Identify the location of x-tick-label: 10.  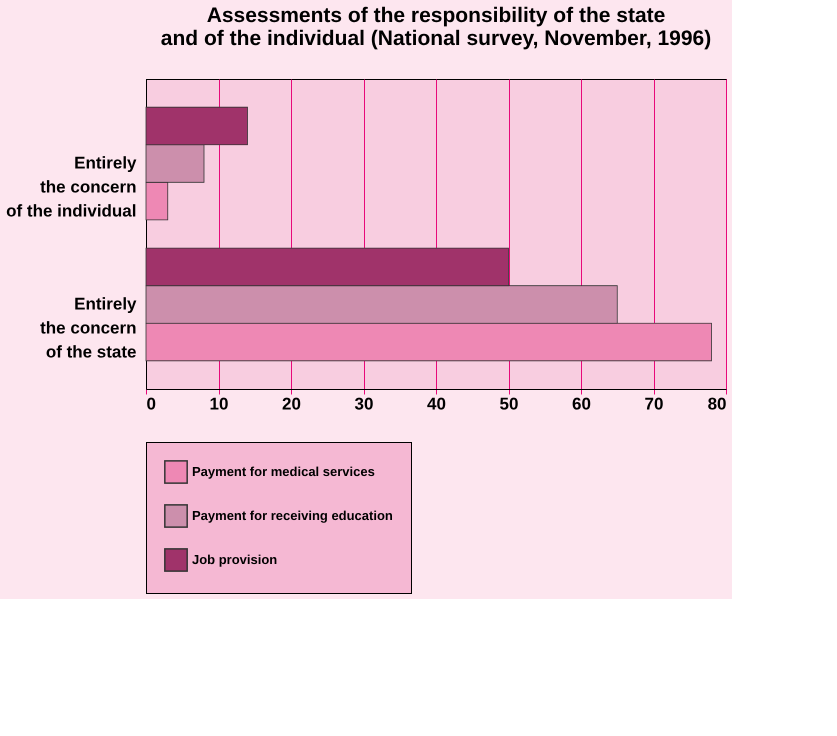
(219, 404).